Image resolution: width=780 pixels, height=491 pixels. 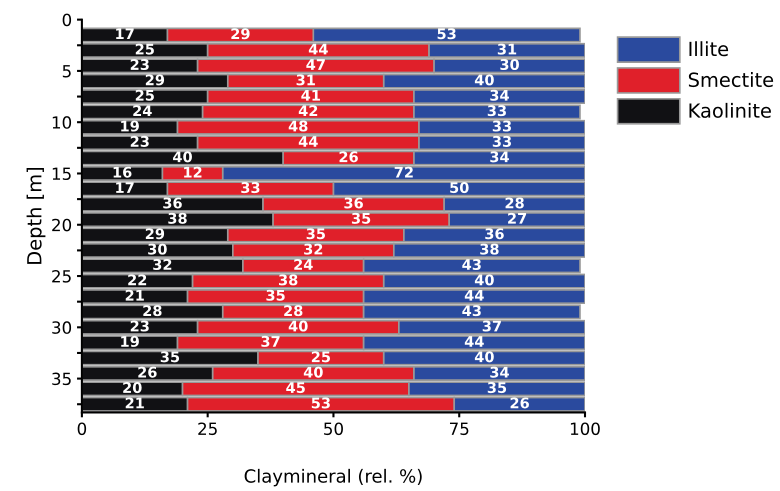 What do you see at coordinates (62, 122) in the screenshot?
I see `y-tick-label: 10` at bounding box center [62, 122].